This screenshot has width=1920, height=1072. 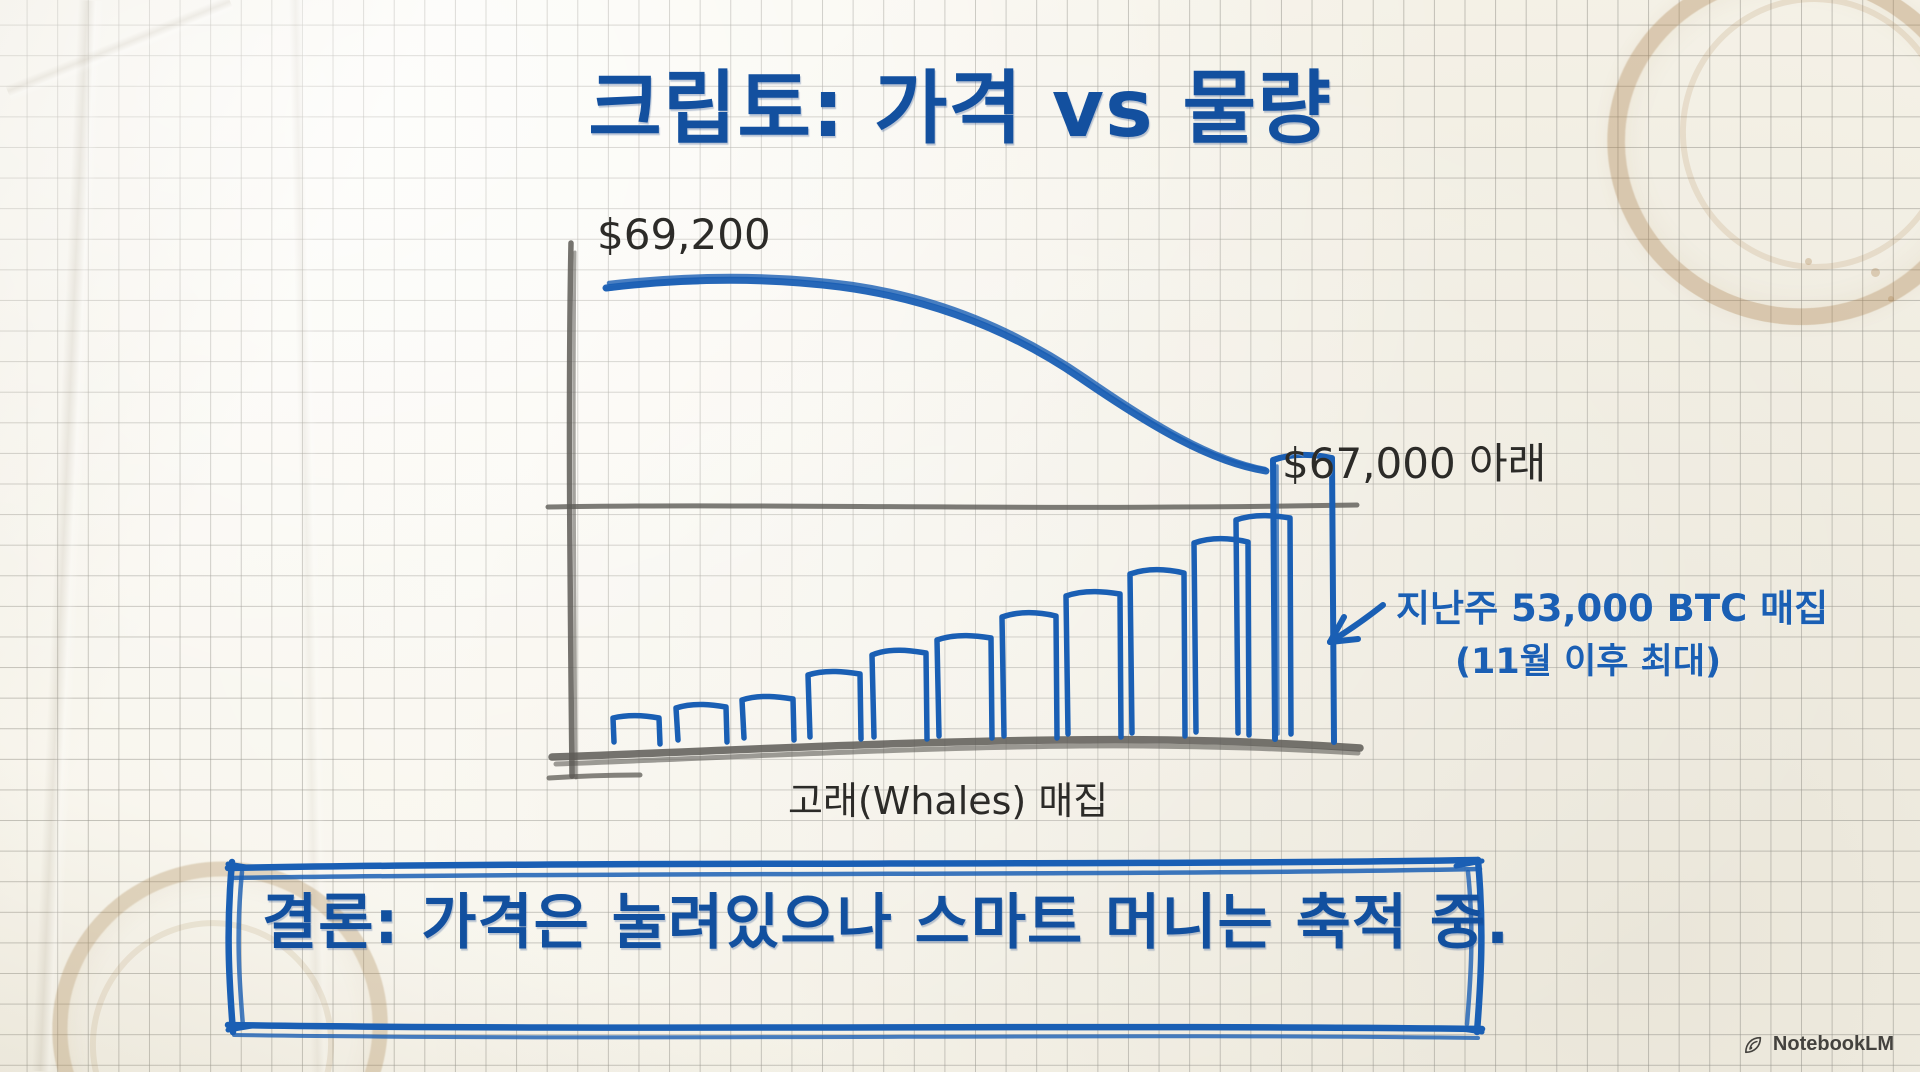 I want to click on callout-line-2: (11월 이후 최대), so click(x=1588, y=662).